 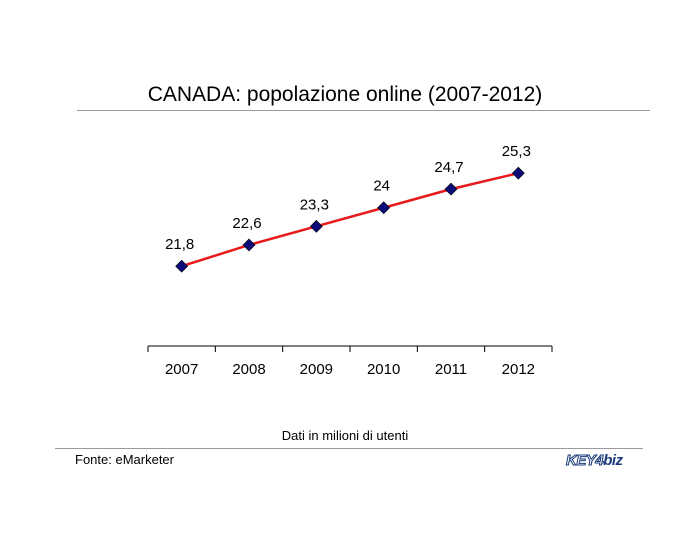 What do you see at coordinates (451, 369) in the screenshot?
I see `x-tick-label: 2011` at bounding box center [451, 369].